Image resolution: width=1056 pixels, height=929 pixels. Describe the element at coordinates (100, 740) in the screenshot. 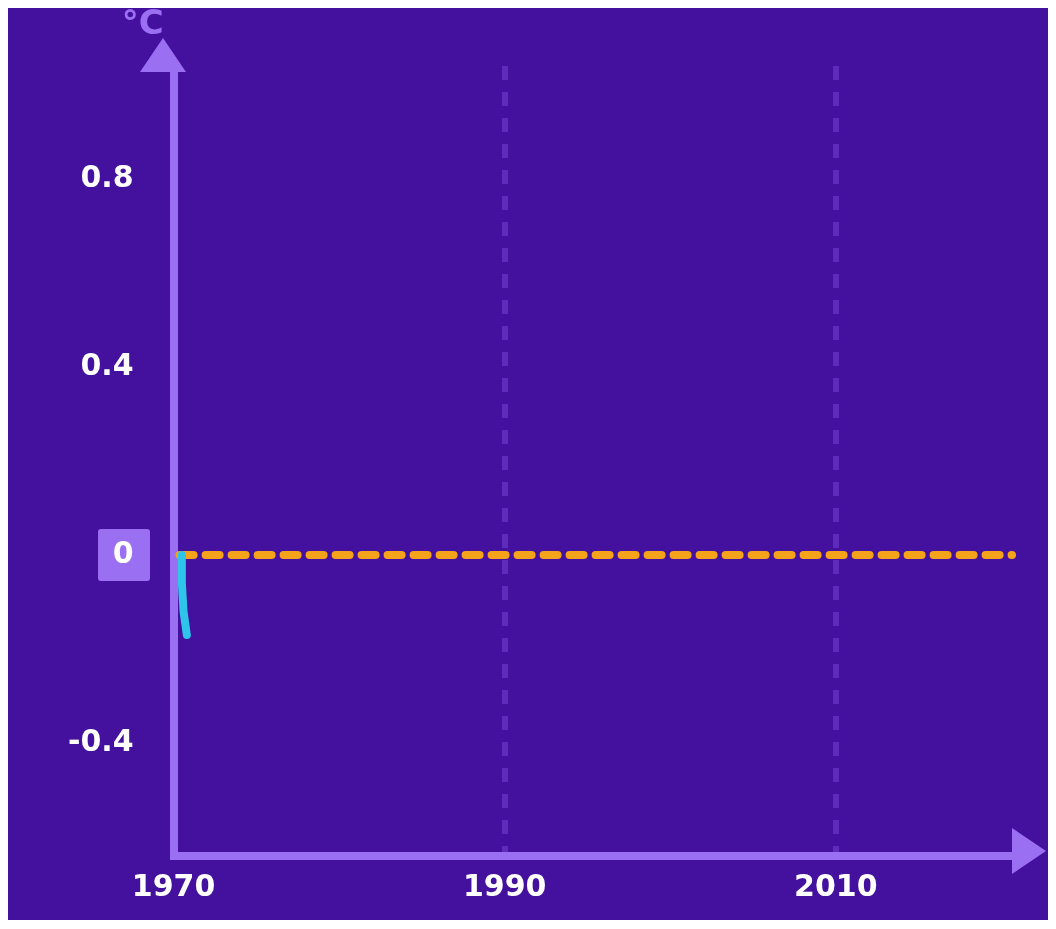

I see `y-tick-label: -0.4` at that location.